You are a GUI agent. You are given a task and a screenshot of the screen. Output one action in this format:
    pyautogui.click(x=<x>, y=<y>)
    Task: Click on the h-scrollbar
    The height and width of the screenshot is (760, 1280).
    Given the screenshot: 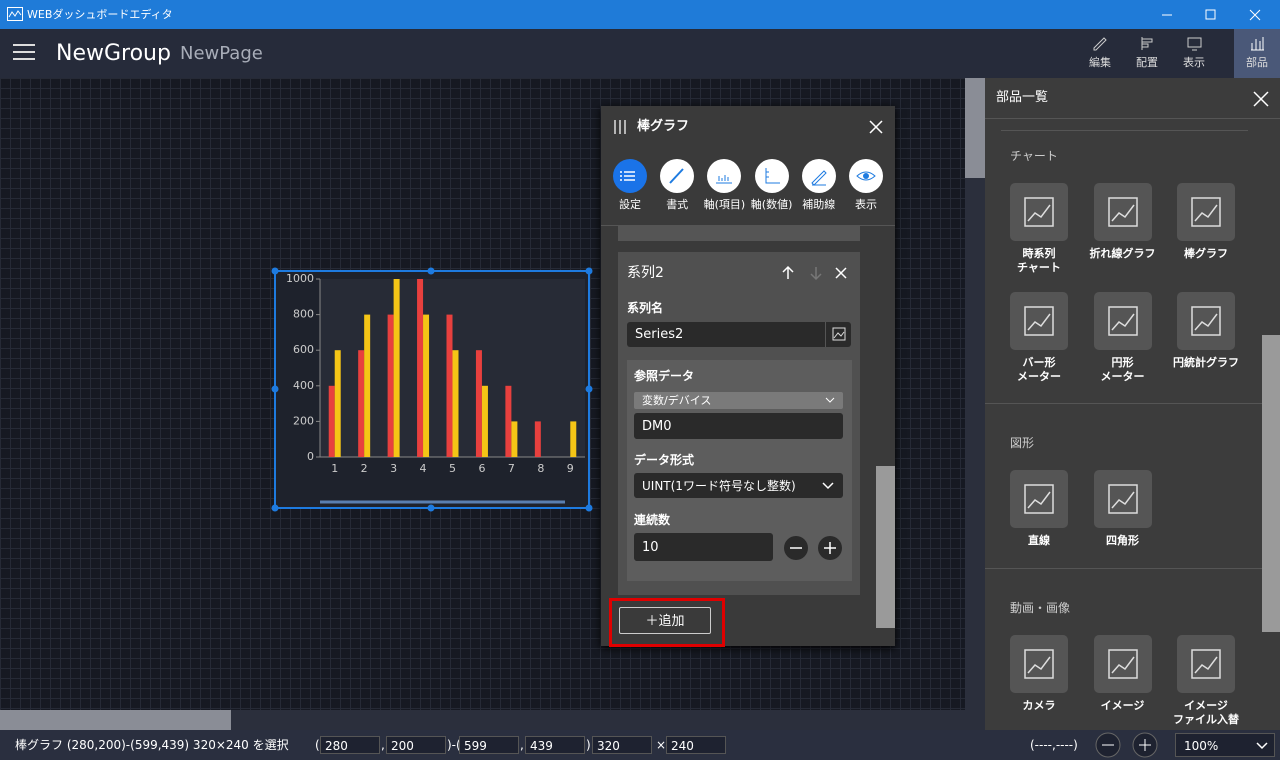 What is the action you would take?
    pyautogui.click(x=482, y=720)
    